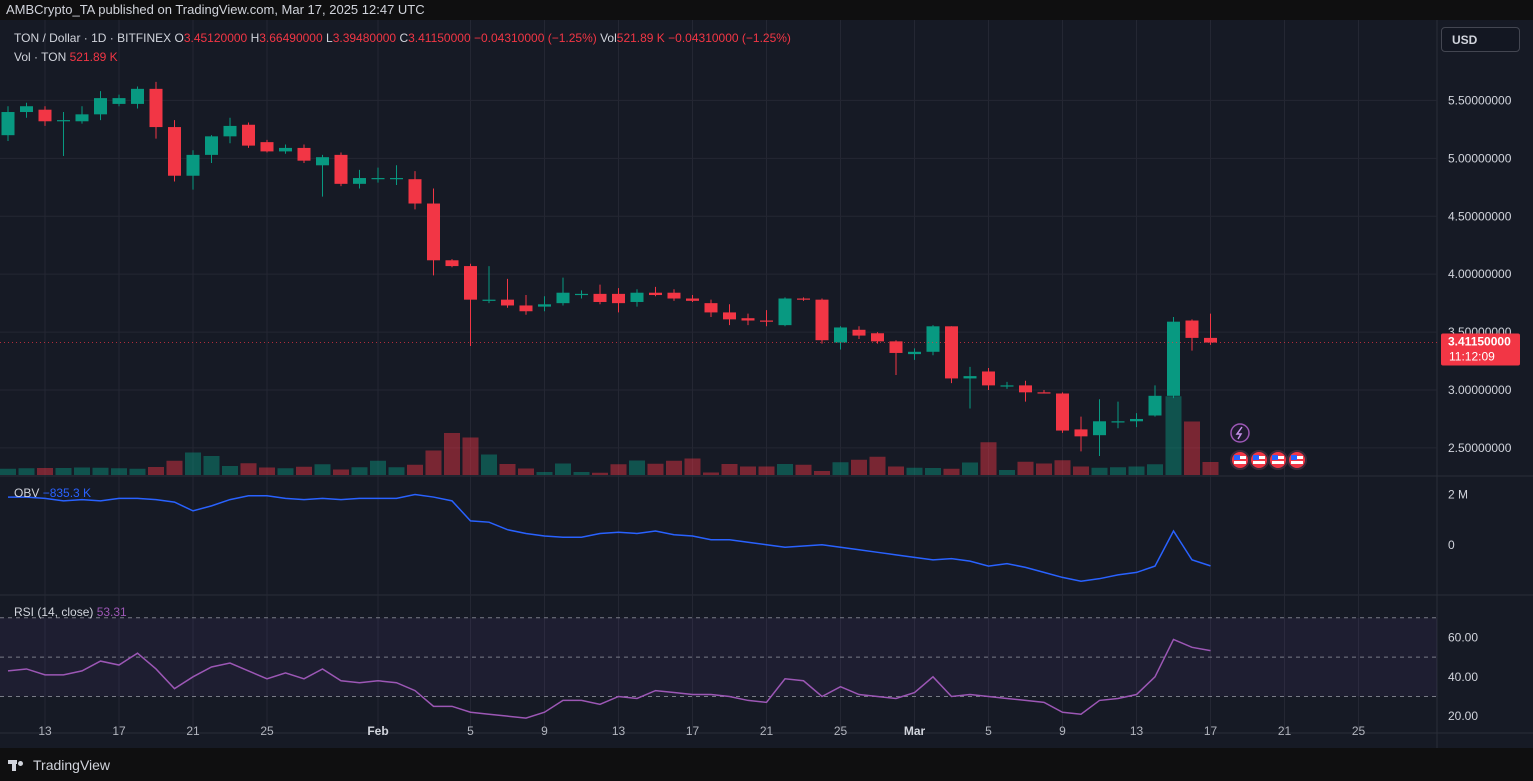 The image size is (1533, 781). Describe the element at coordinates (1472, 357) in the screenshot. I see `price-countdown: 11:12:09` at that location.